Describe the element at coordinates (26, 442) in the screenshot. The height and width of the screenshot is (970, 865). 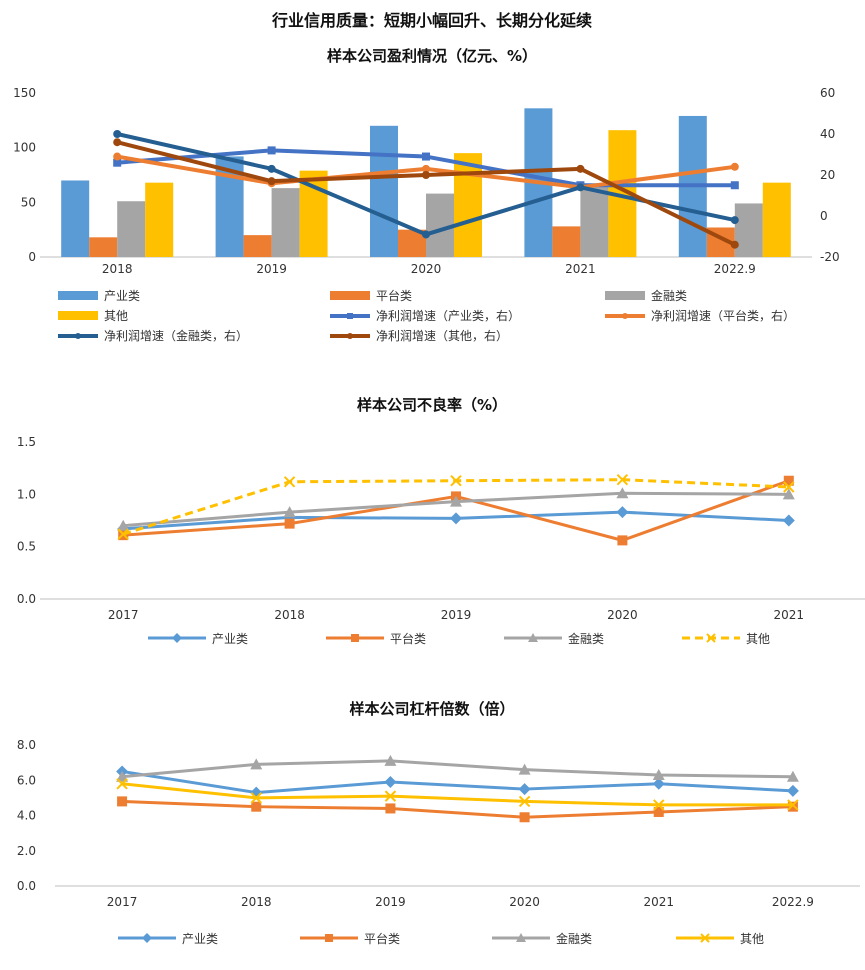
I see `y-tick-label: 1.5` at that location.